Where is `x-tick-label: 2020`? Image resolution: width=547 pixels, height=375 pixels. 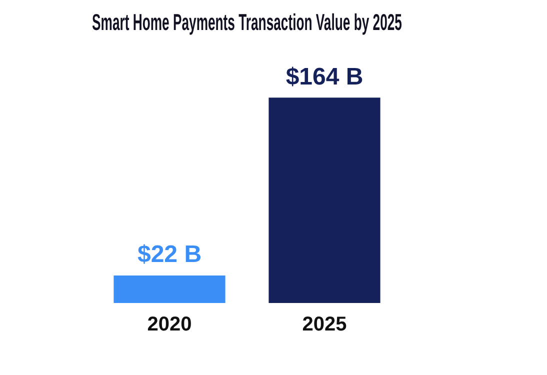 x-tick-label: 2020 is located at coordinates (169, 325).